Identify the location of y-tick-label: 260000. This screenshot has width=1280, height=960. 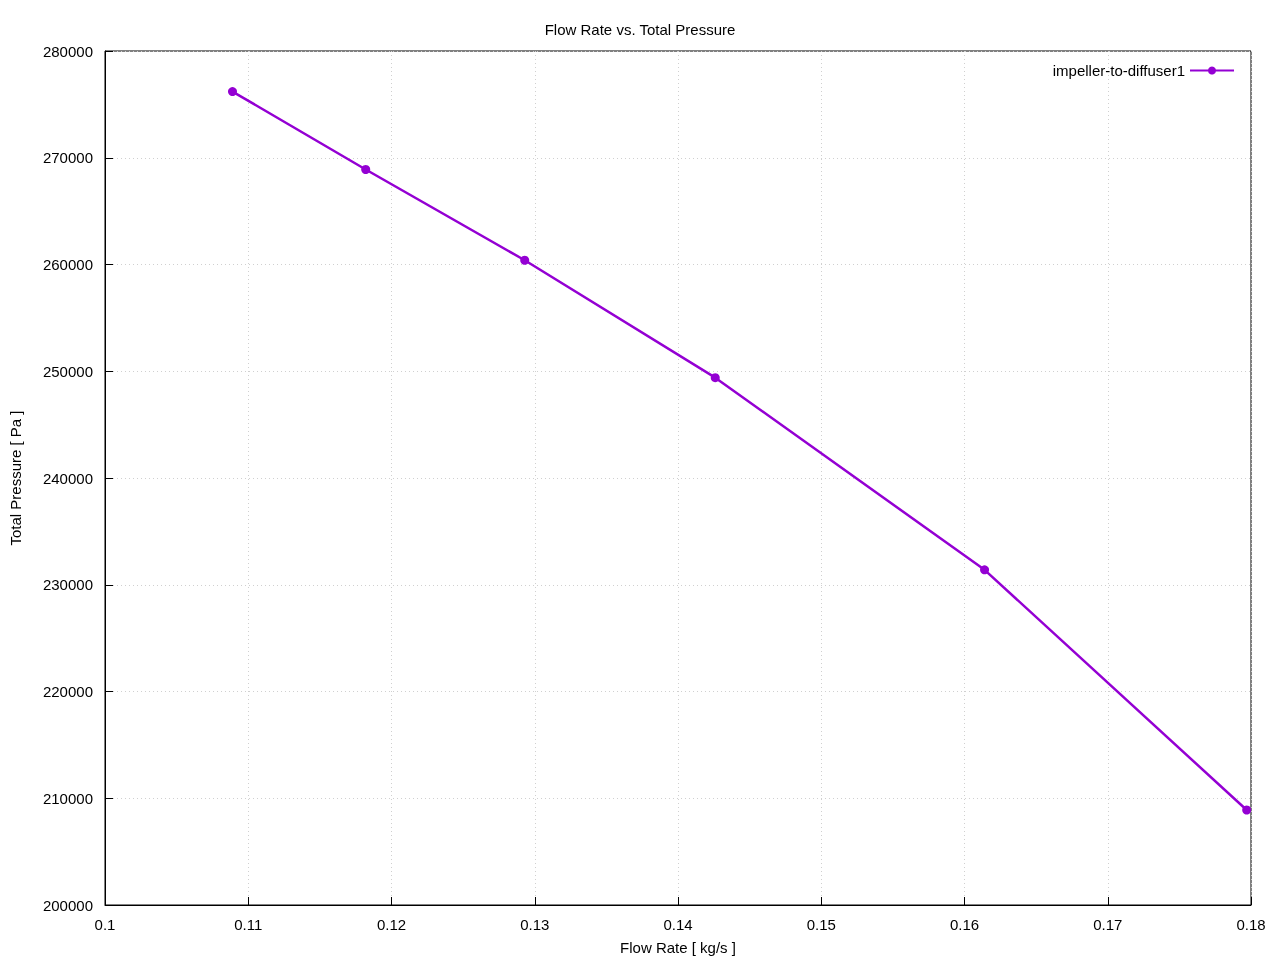
(67, 264).